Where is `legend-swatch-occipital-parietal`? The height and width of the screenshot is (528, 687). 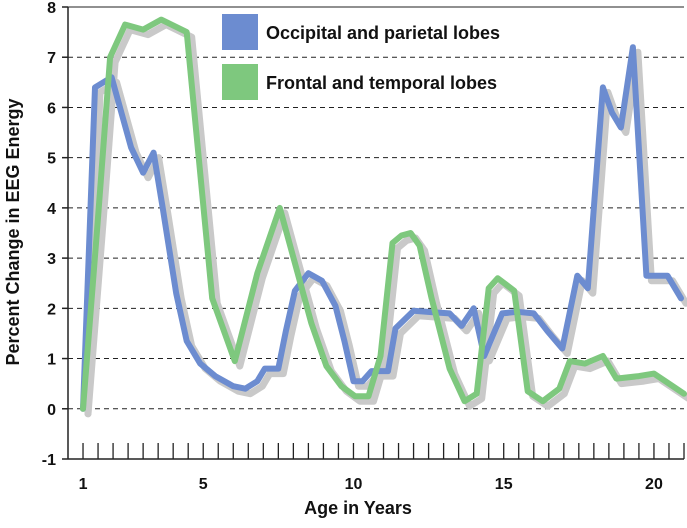
legend-swatch-occipital-parietal is located at coordinates (240, 32).